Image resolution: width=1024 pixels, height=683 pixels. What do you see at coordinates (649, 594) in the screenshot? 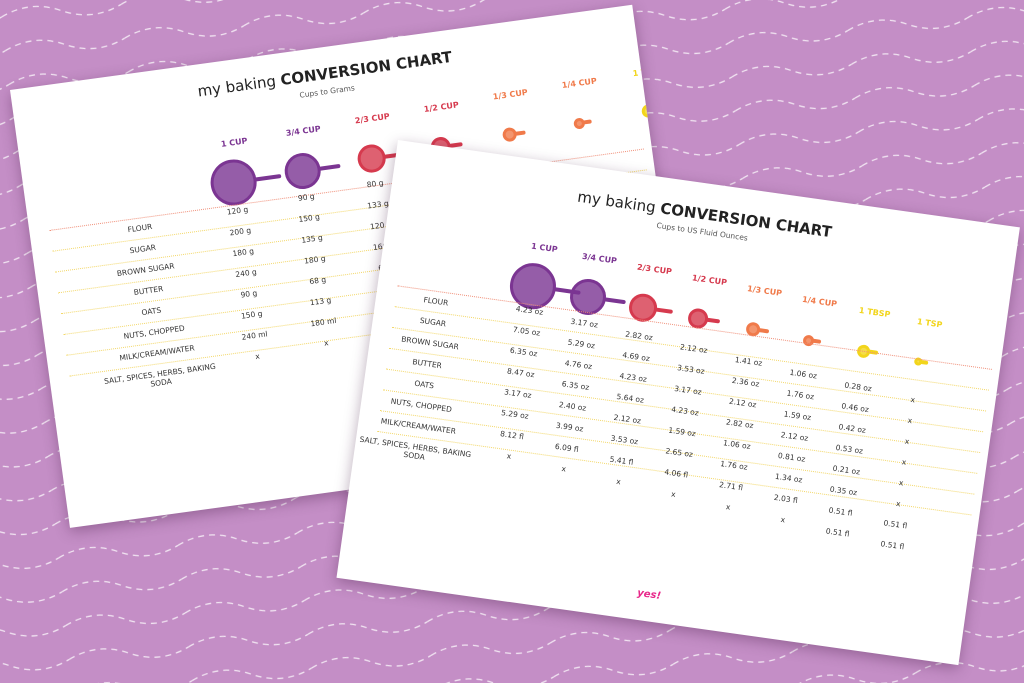
I see `yes-logo: yes!` at bounding box center [649, 594].